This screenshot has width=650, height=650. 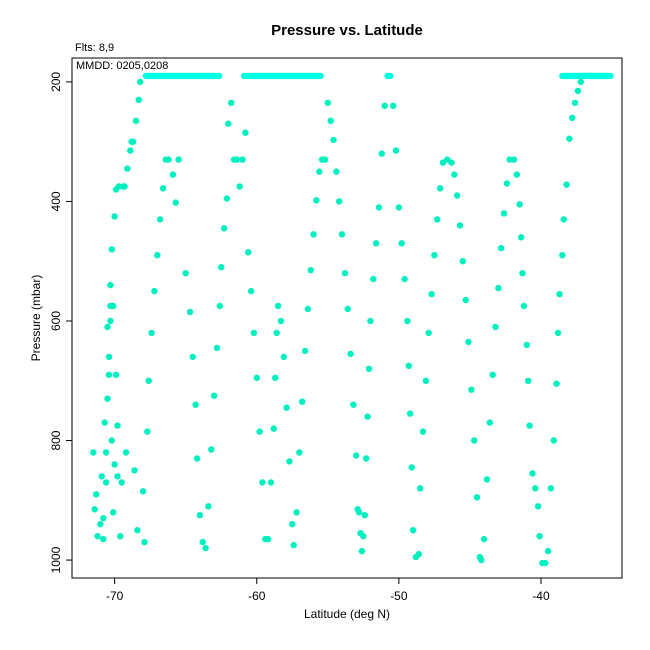 I want to click on chart-title: Pressure vs. Latitude, so click(x=347, y=30).